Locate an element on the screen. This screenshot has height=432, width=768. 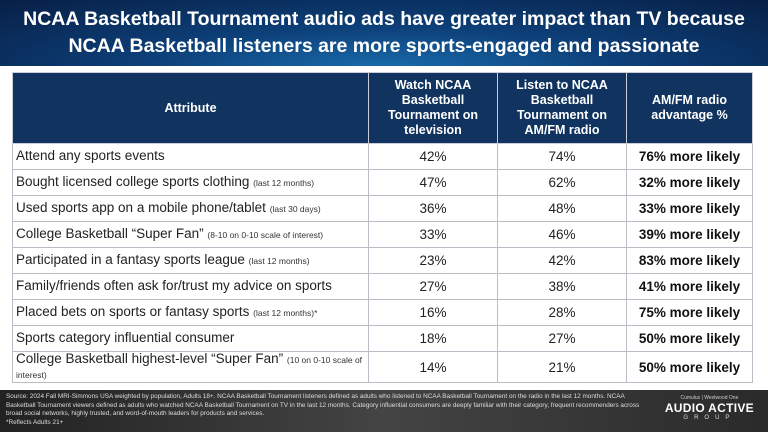
attribute-label: Participated in a fantasy sports league is located at coordinates (130, 259).